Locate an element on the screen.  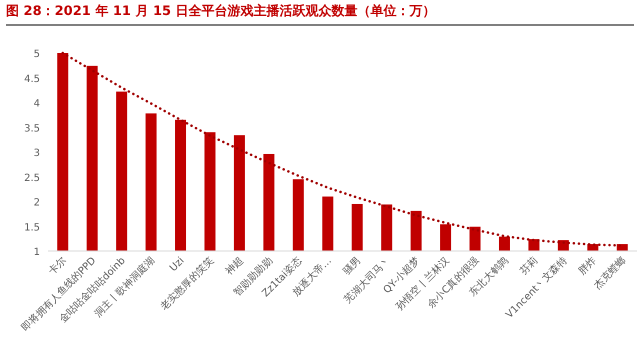
y-tick-label: 3 is located at coordinates (37, 153).